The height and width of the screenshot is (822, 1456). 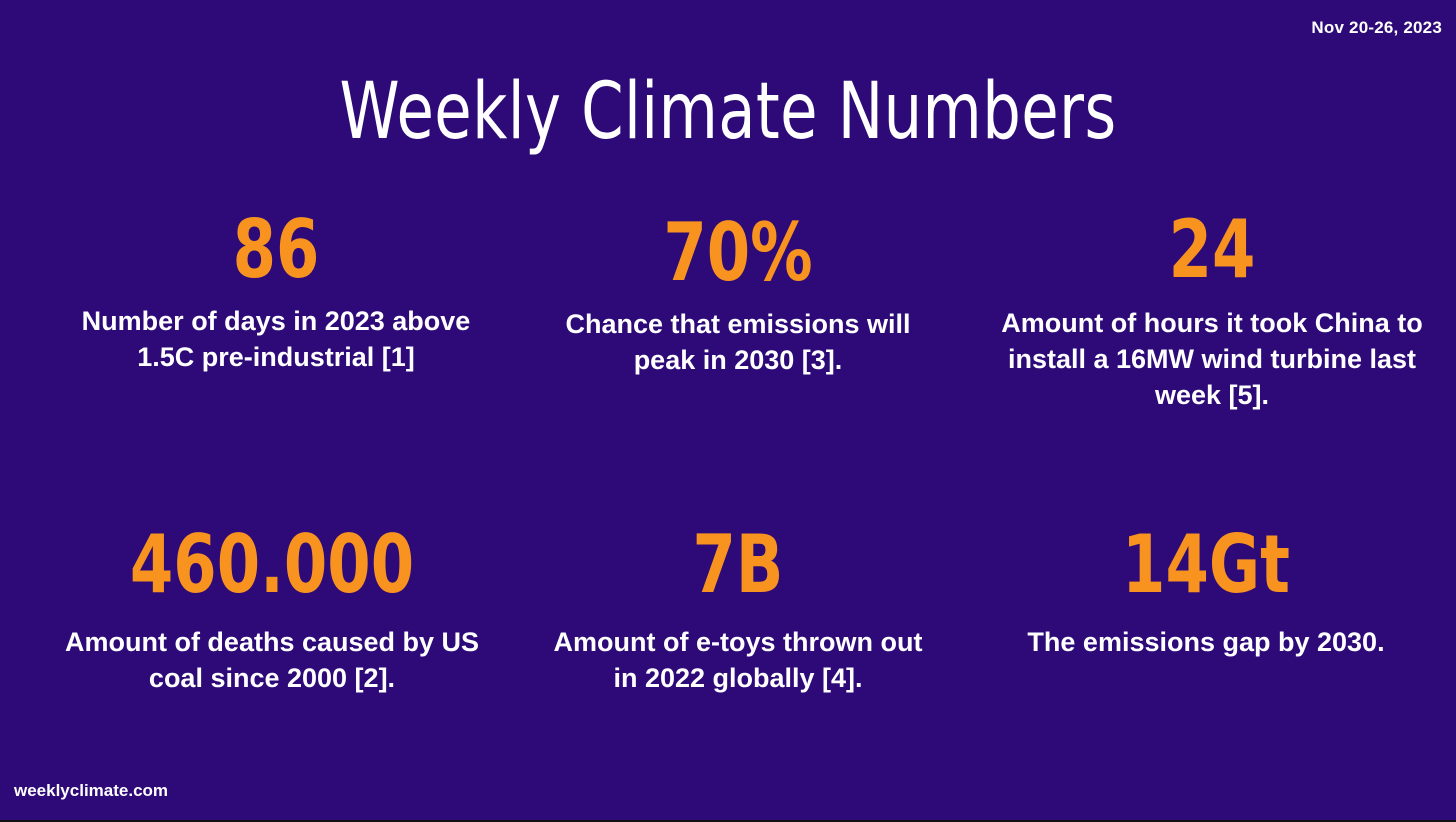 What do you see at coordinates (1206, 642) in the screenshot?
I see `stat-description: The emissions gap by 2030.` at bounding box center [1206, 642].